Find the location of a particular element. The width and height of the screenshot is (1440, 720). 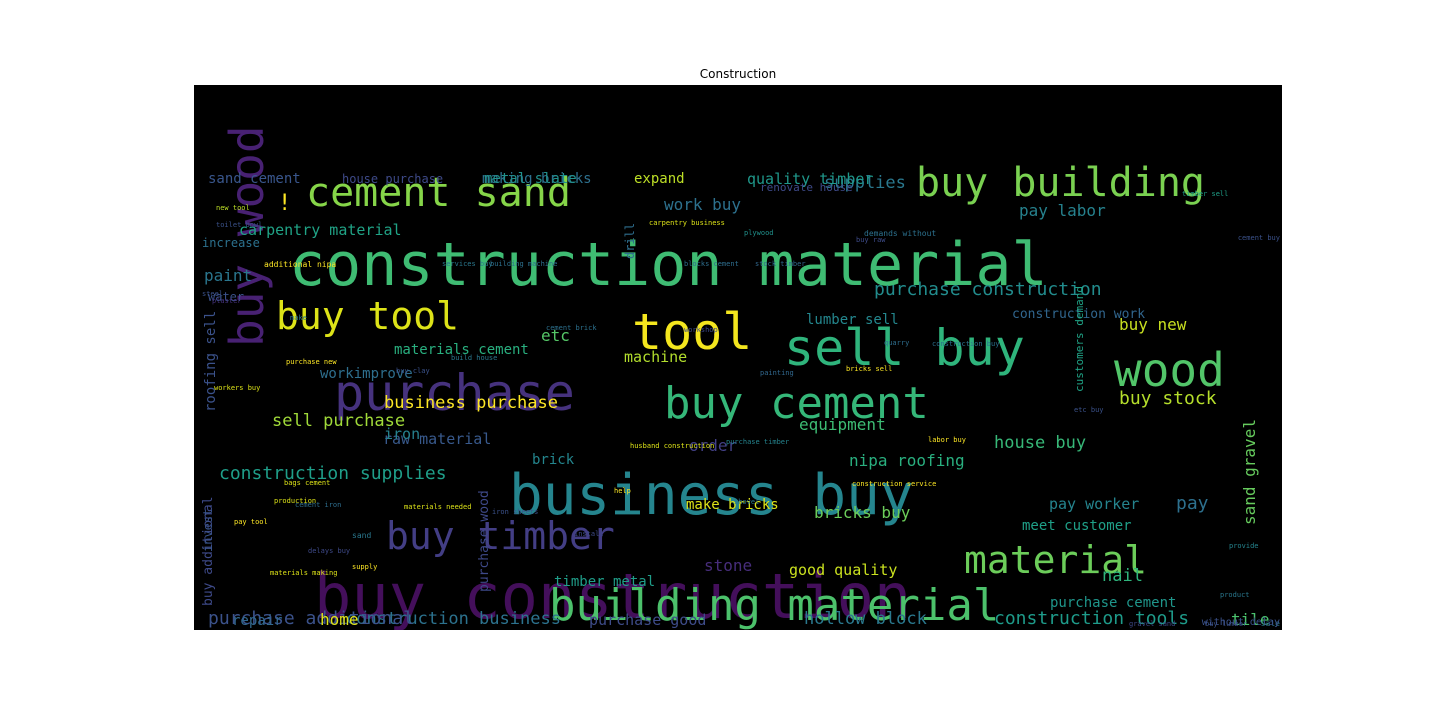

word-order: order is located at coordinates (713, 445).